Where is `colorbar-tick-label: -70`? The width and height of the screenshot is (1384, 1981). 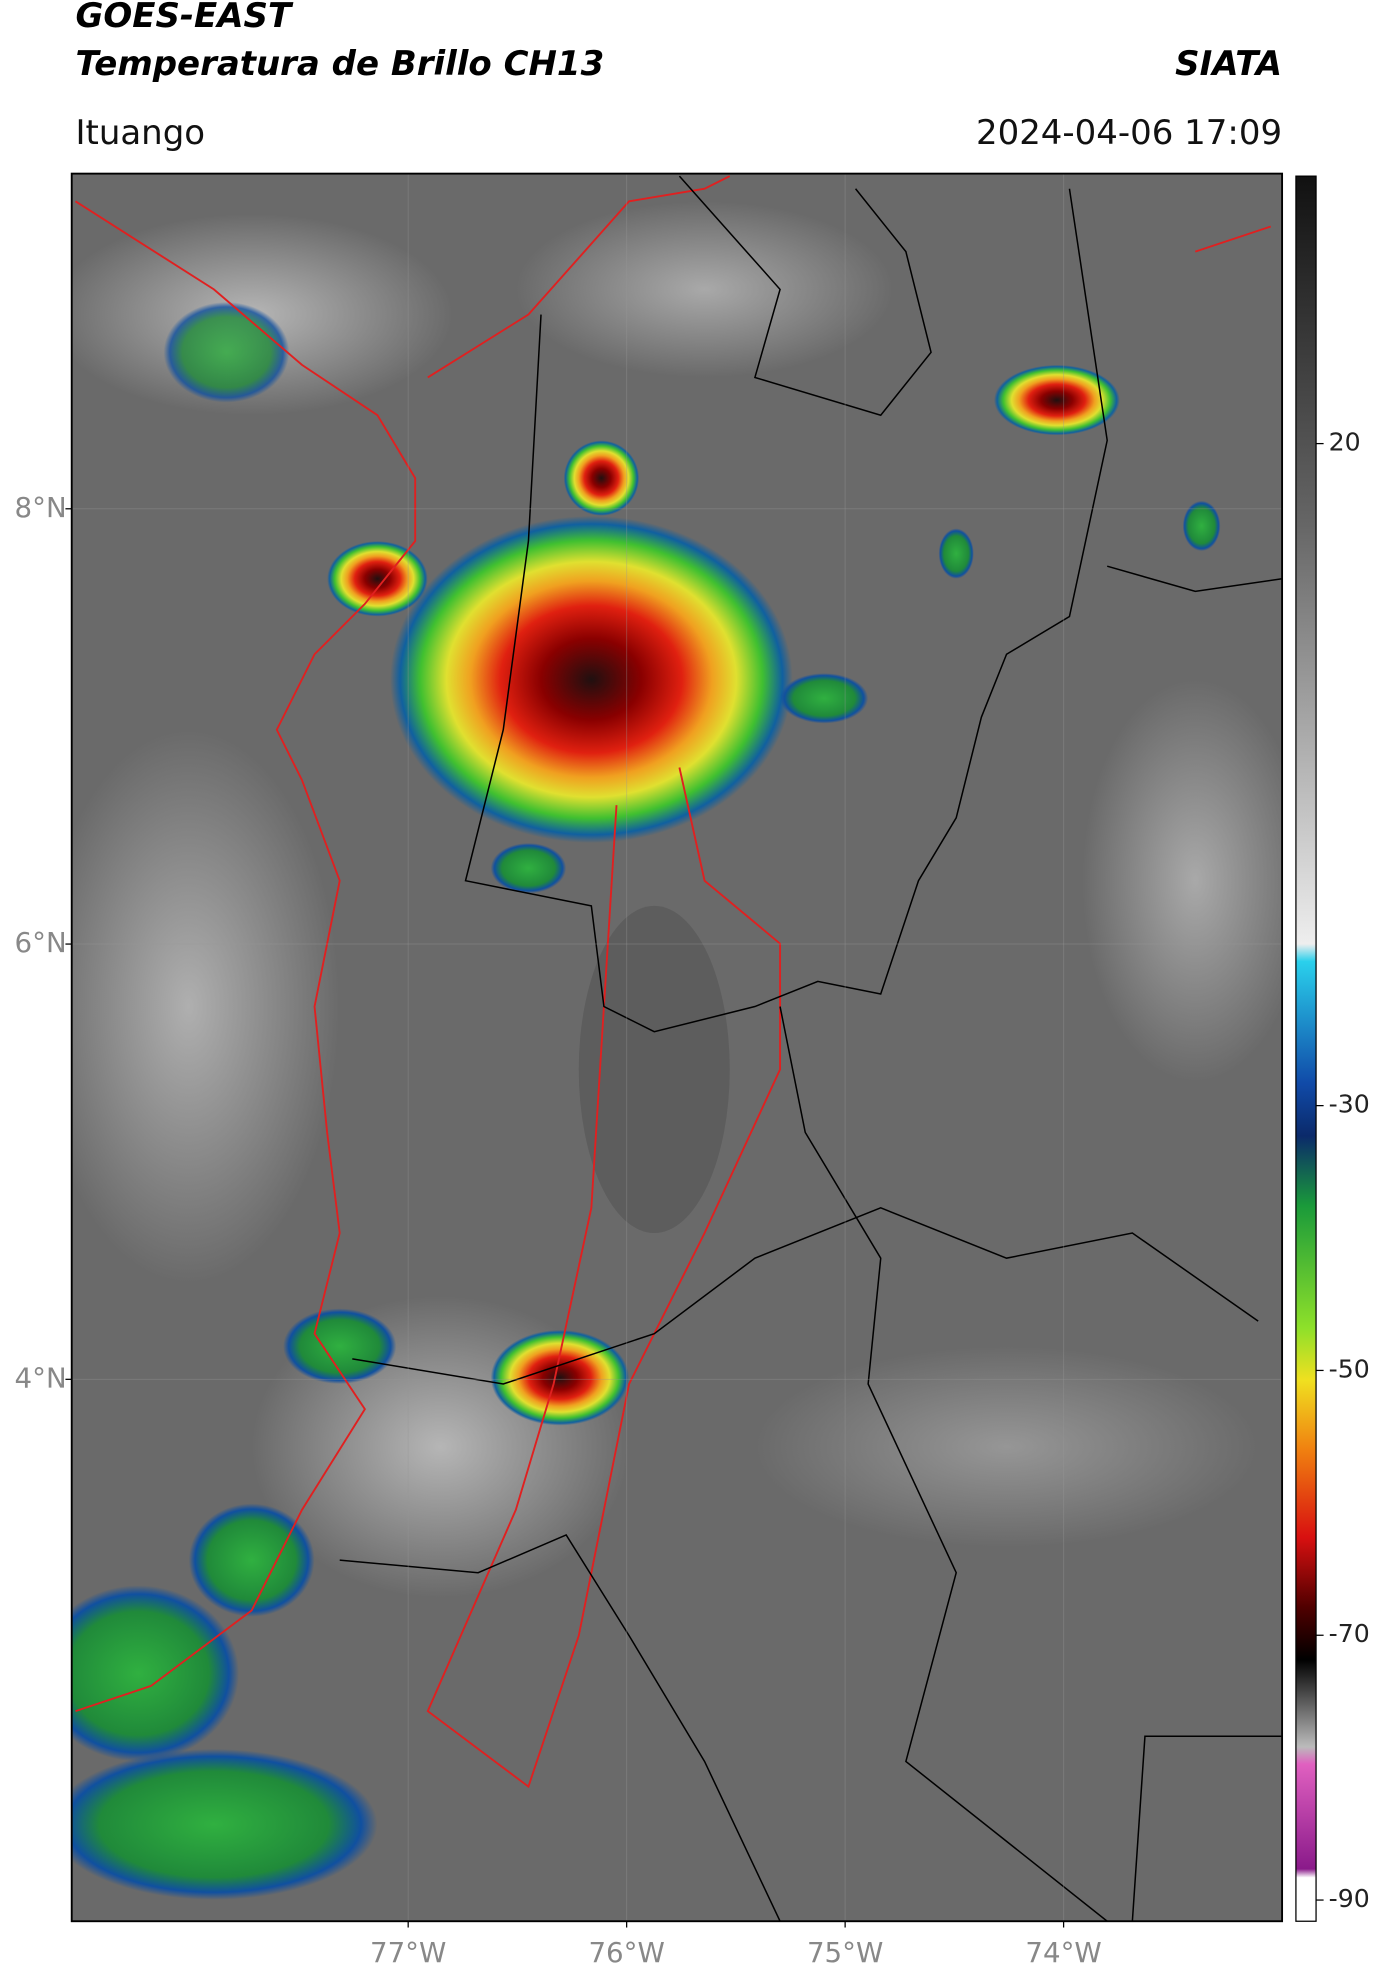
colorbar-tick-label: -70 is located at coordinates (1349, 1633).